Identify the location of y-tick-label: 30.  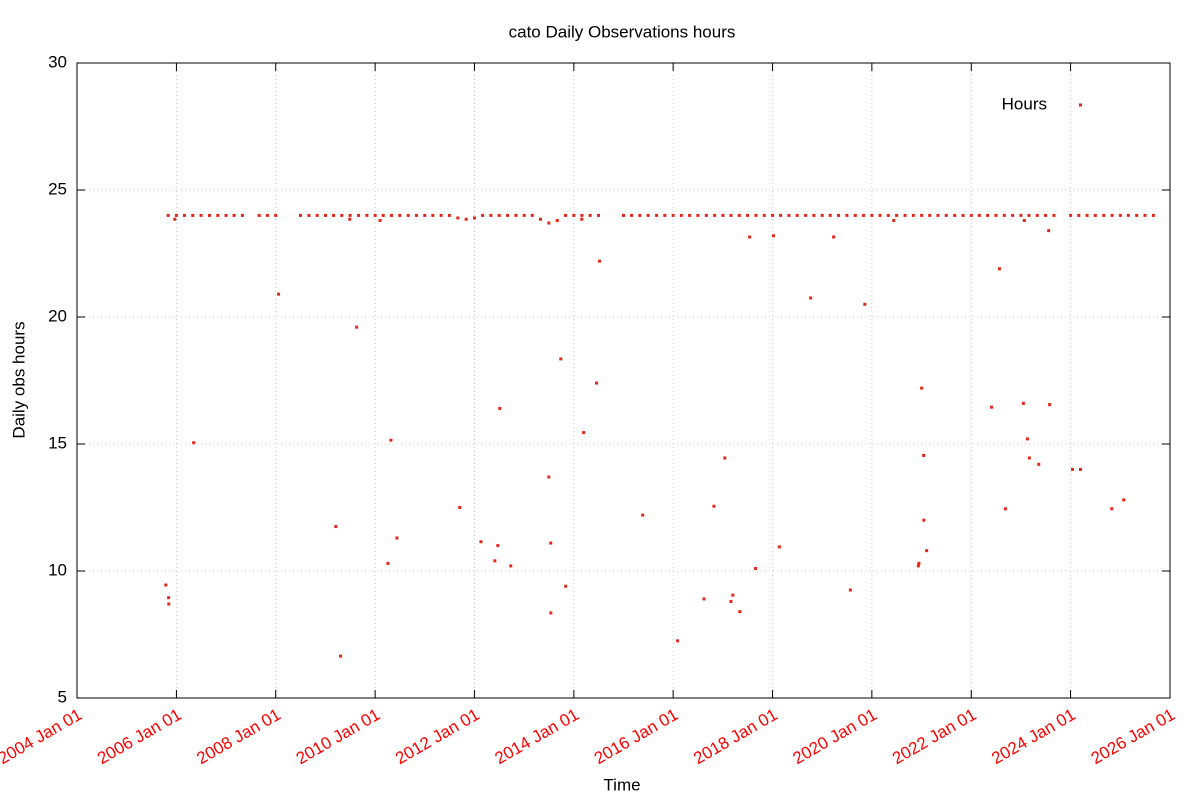
(57, 61).